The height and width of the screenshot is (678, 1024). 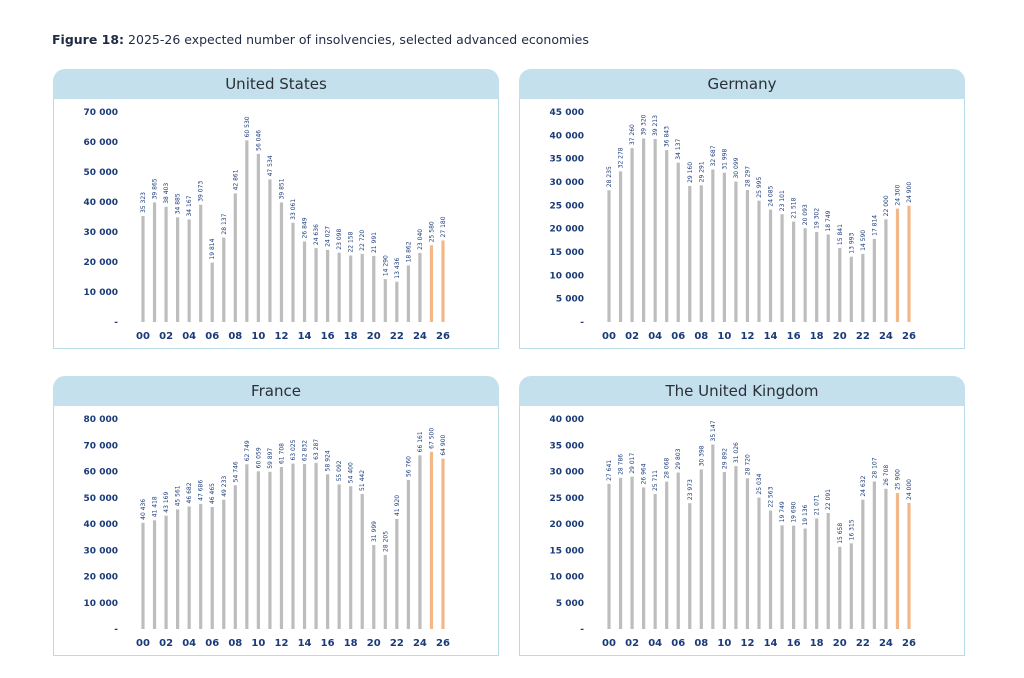 I want to click on bar-value-label: 25 034, so click(x=759, y=483).